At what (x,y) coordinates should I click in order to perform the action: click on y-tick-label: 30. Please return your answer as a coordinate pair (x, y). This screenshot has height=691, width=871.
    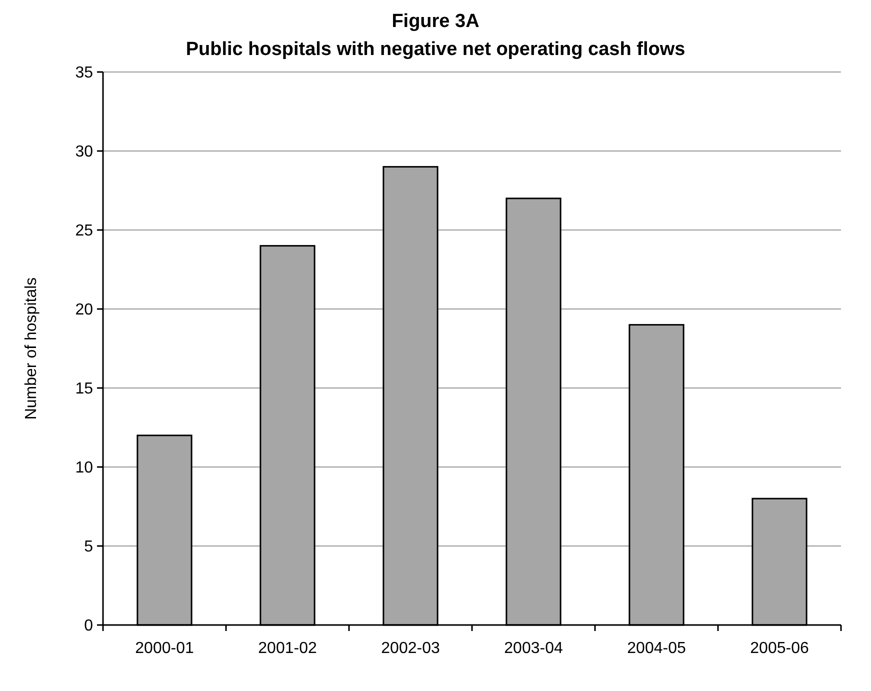
    Looking at the image, I should click on (84, 152).